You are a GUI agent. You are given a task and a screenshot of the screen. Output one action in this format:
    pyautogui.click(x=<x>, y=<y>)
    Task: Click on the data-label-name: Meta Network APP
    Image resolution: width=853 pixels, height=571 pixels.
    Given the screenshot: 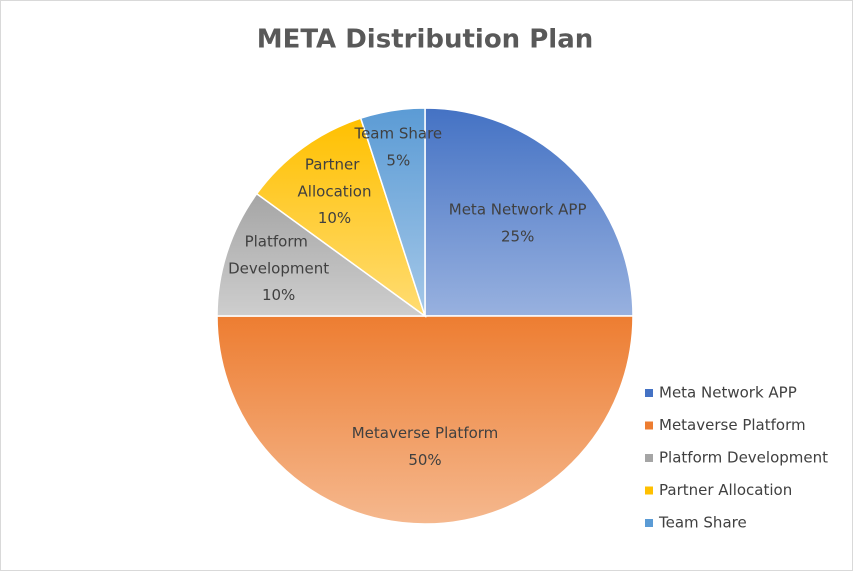 What is the action you would take?
    pyautogui.click(x=518, y=209)
    